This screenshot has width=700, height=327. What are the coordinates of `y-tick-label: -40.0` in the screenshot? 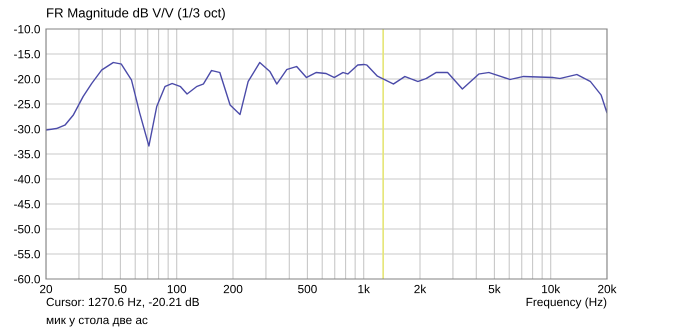 It's located at (27, 179).